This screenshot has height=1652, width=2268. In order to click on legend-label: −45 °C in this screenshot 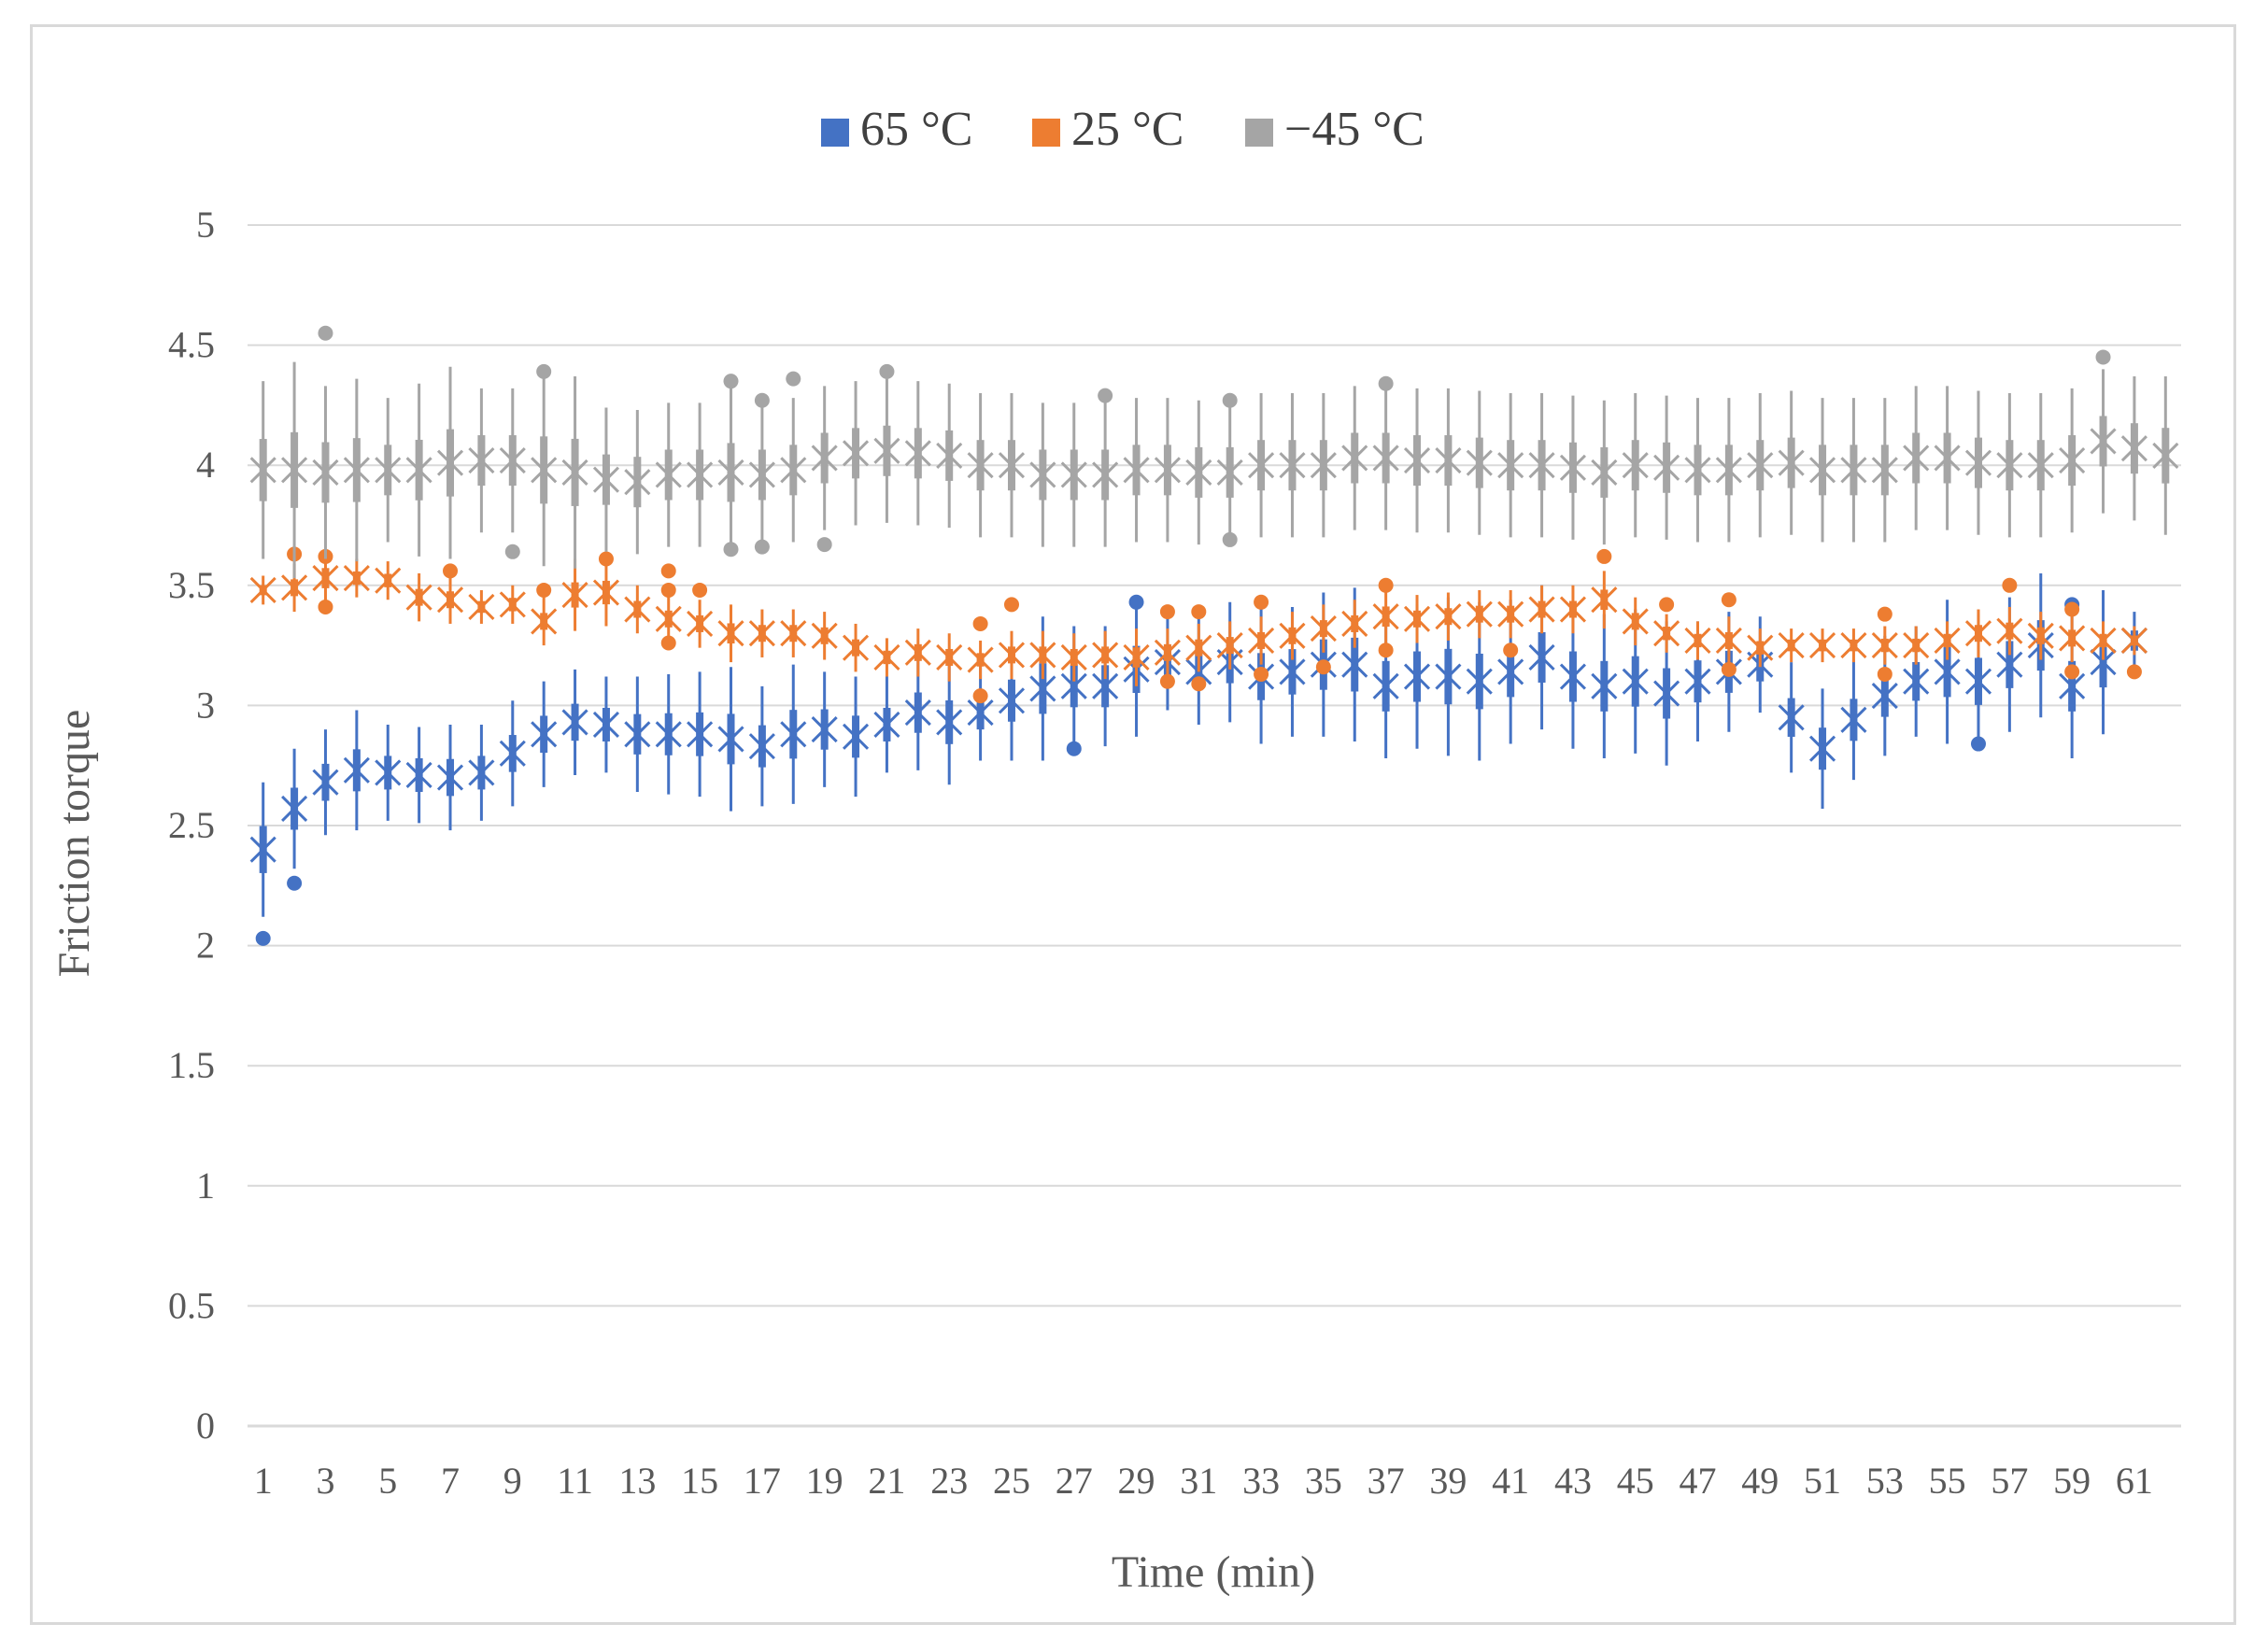, I will do `click(1355, 129)`.